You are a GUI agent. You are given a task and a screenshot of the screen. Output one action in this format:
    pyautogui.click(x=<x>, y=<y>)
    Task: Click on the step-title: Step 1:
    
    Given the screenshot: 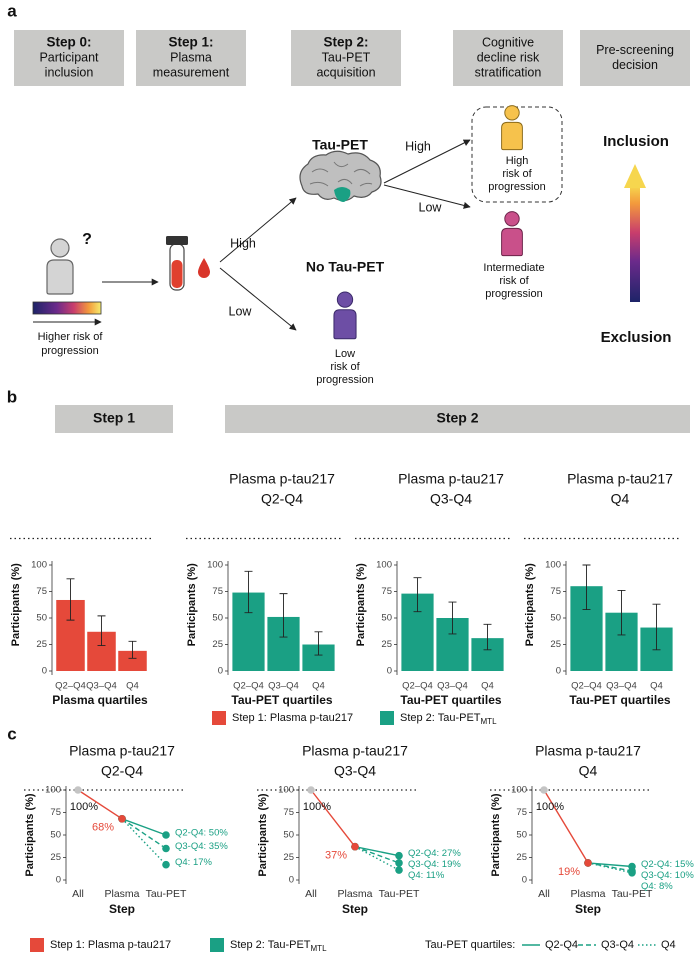 What is the action you would take?
    pyautogui.click(x=190, y=42)
    